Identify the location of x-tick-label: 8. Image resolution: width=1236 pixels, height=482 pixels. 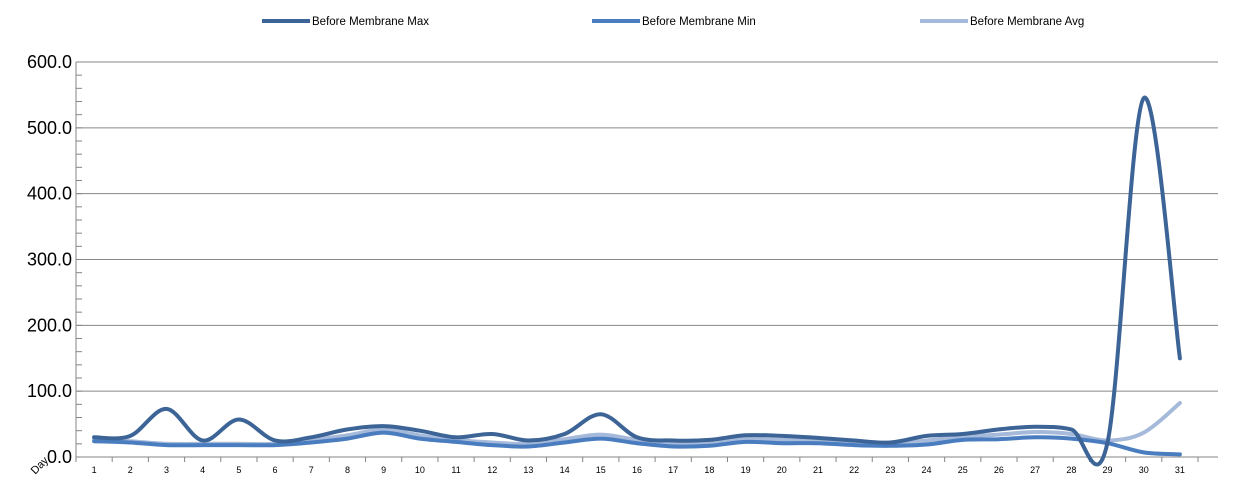
(347, 470).